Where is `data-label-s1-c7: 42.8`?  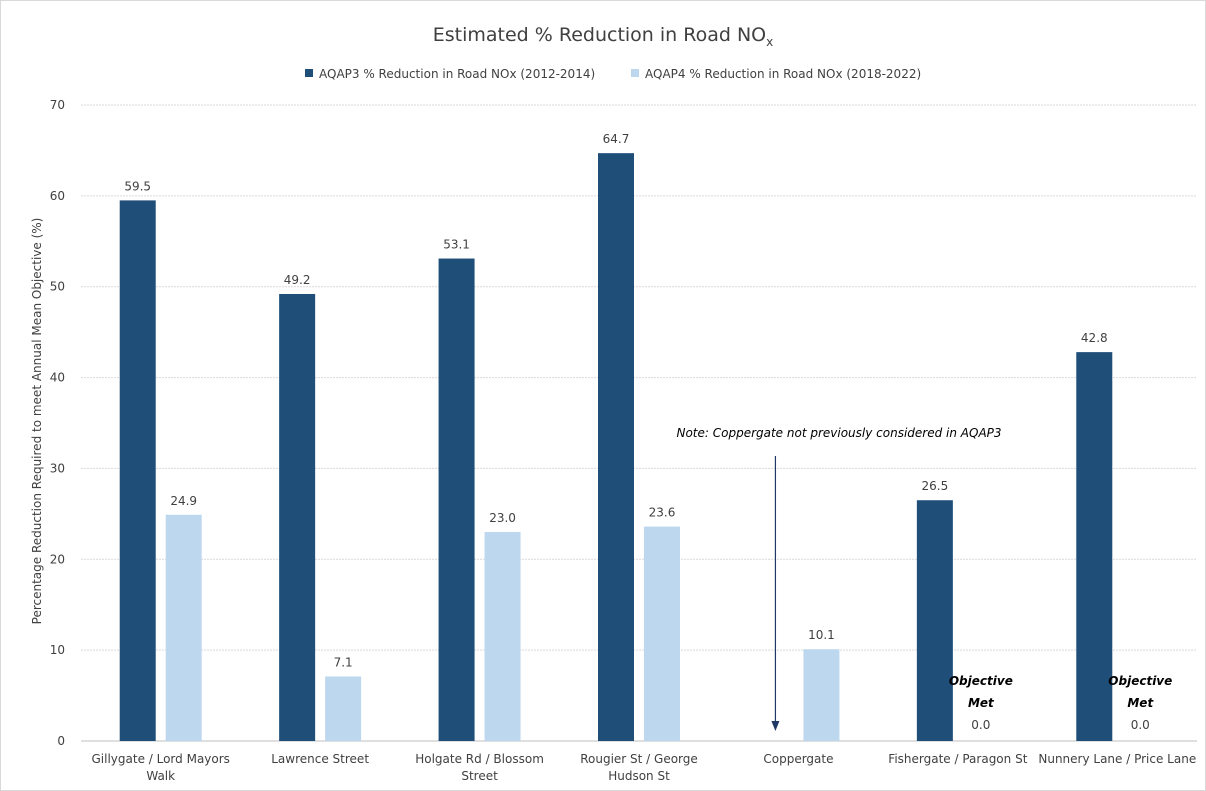
data-label-s1-c7: 42.8 is located at coordinates (1094, 338).